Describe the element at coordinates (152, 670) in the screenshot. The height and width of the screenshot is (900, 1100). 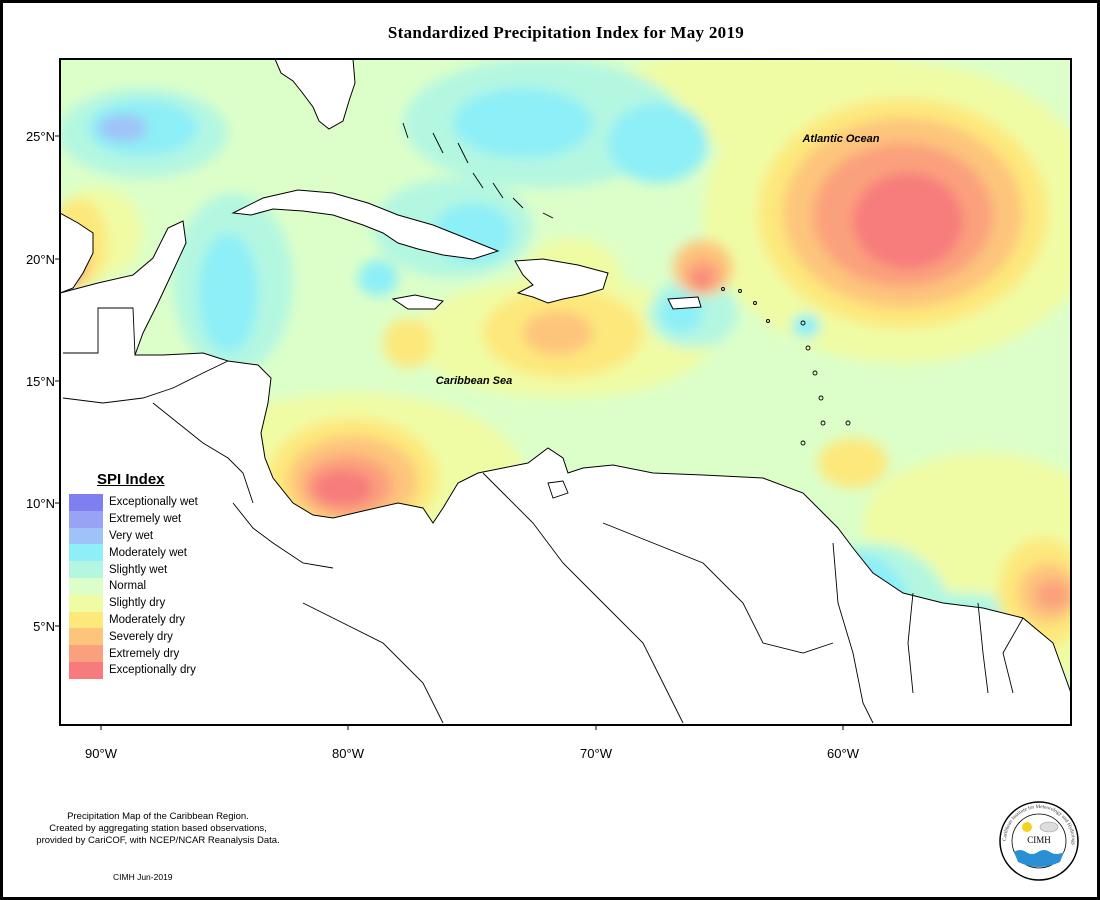
I see `legend-label: Exceptionally dry` at that location.